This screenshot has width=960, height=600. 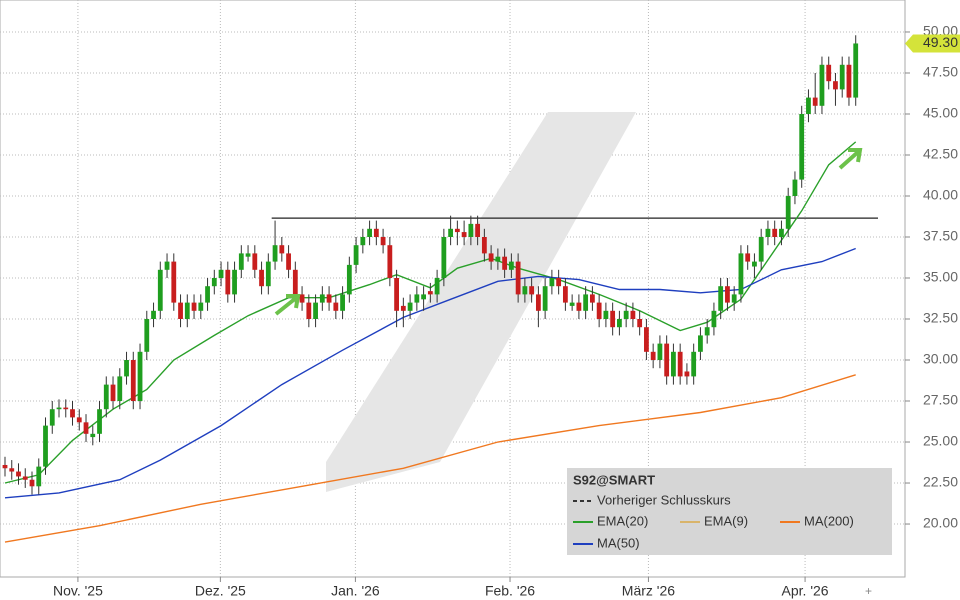 What do you see at coordinates (940, 318) in the screenshot?
I see `y-tick-label: 32.50` at bounding box center [940, 318].